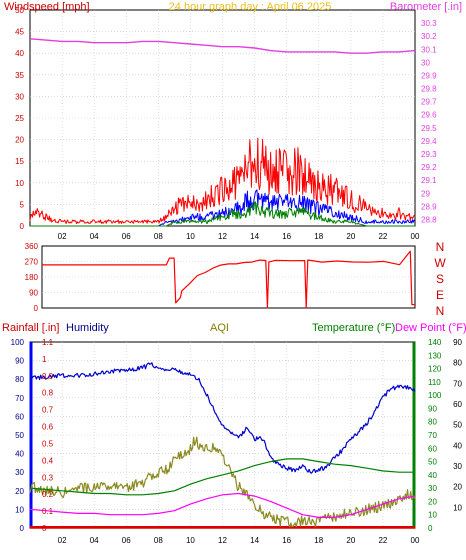  I want to click on dewpoint-series-line, so click(222, 505).